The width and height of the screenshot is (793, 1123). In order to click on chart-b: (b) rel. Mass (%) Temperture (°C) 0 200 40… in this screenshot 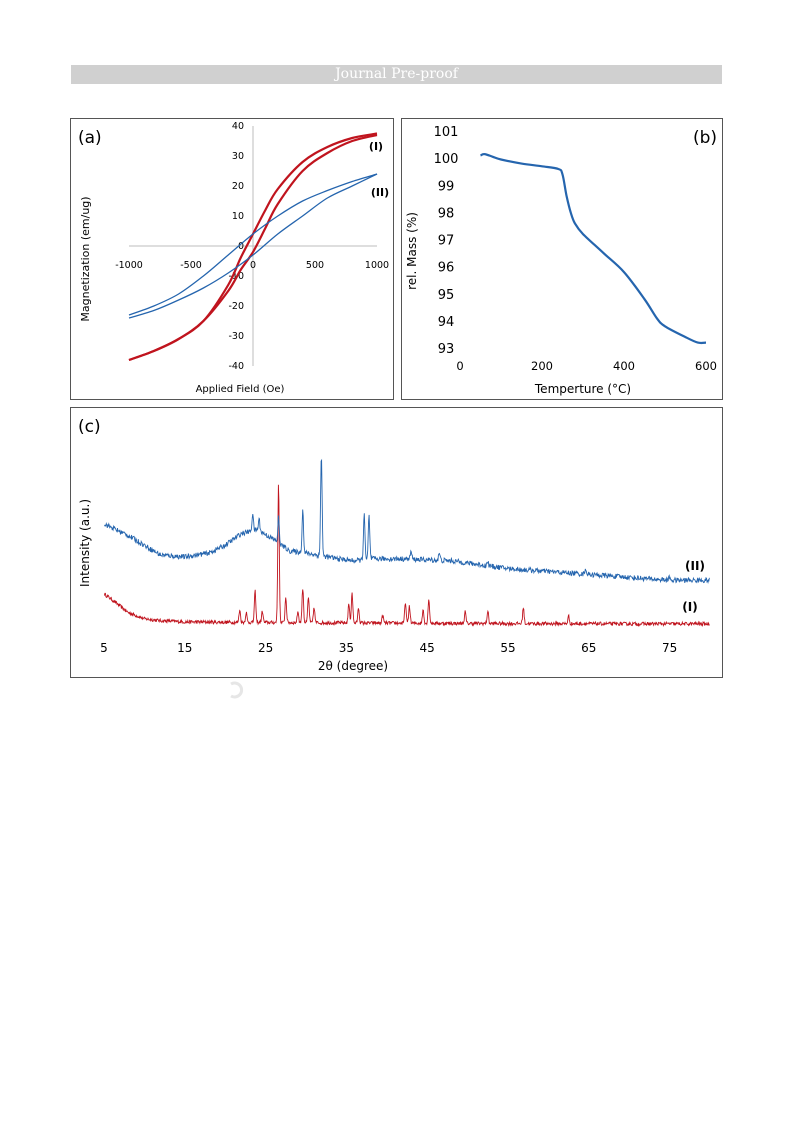, I will do `click(561, 260)`.